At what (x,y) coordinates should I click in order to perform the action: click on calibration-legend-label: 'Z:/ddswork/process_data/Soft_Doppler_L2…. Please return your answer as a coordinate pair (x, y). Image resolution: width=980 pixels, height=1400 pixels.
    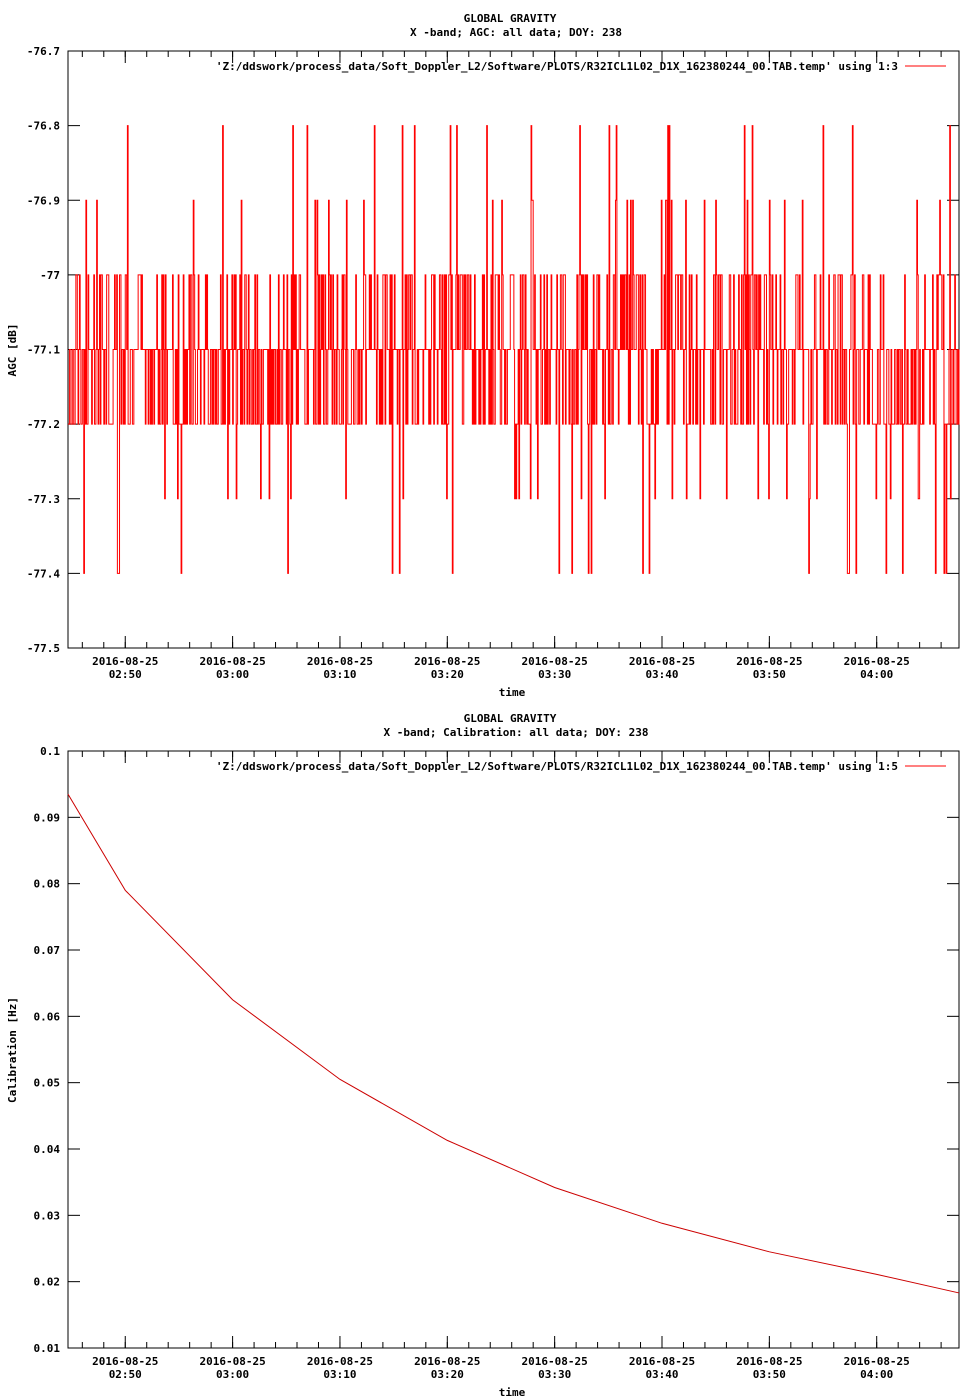
    Looking at the image, I should click on (557, 766).